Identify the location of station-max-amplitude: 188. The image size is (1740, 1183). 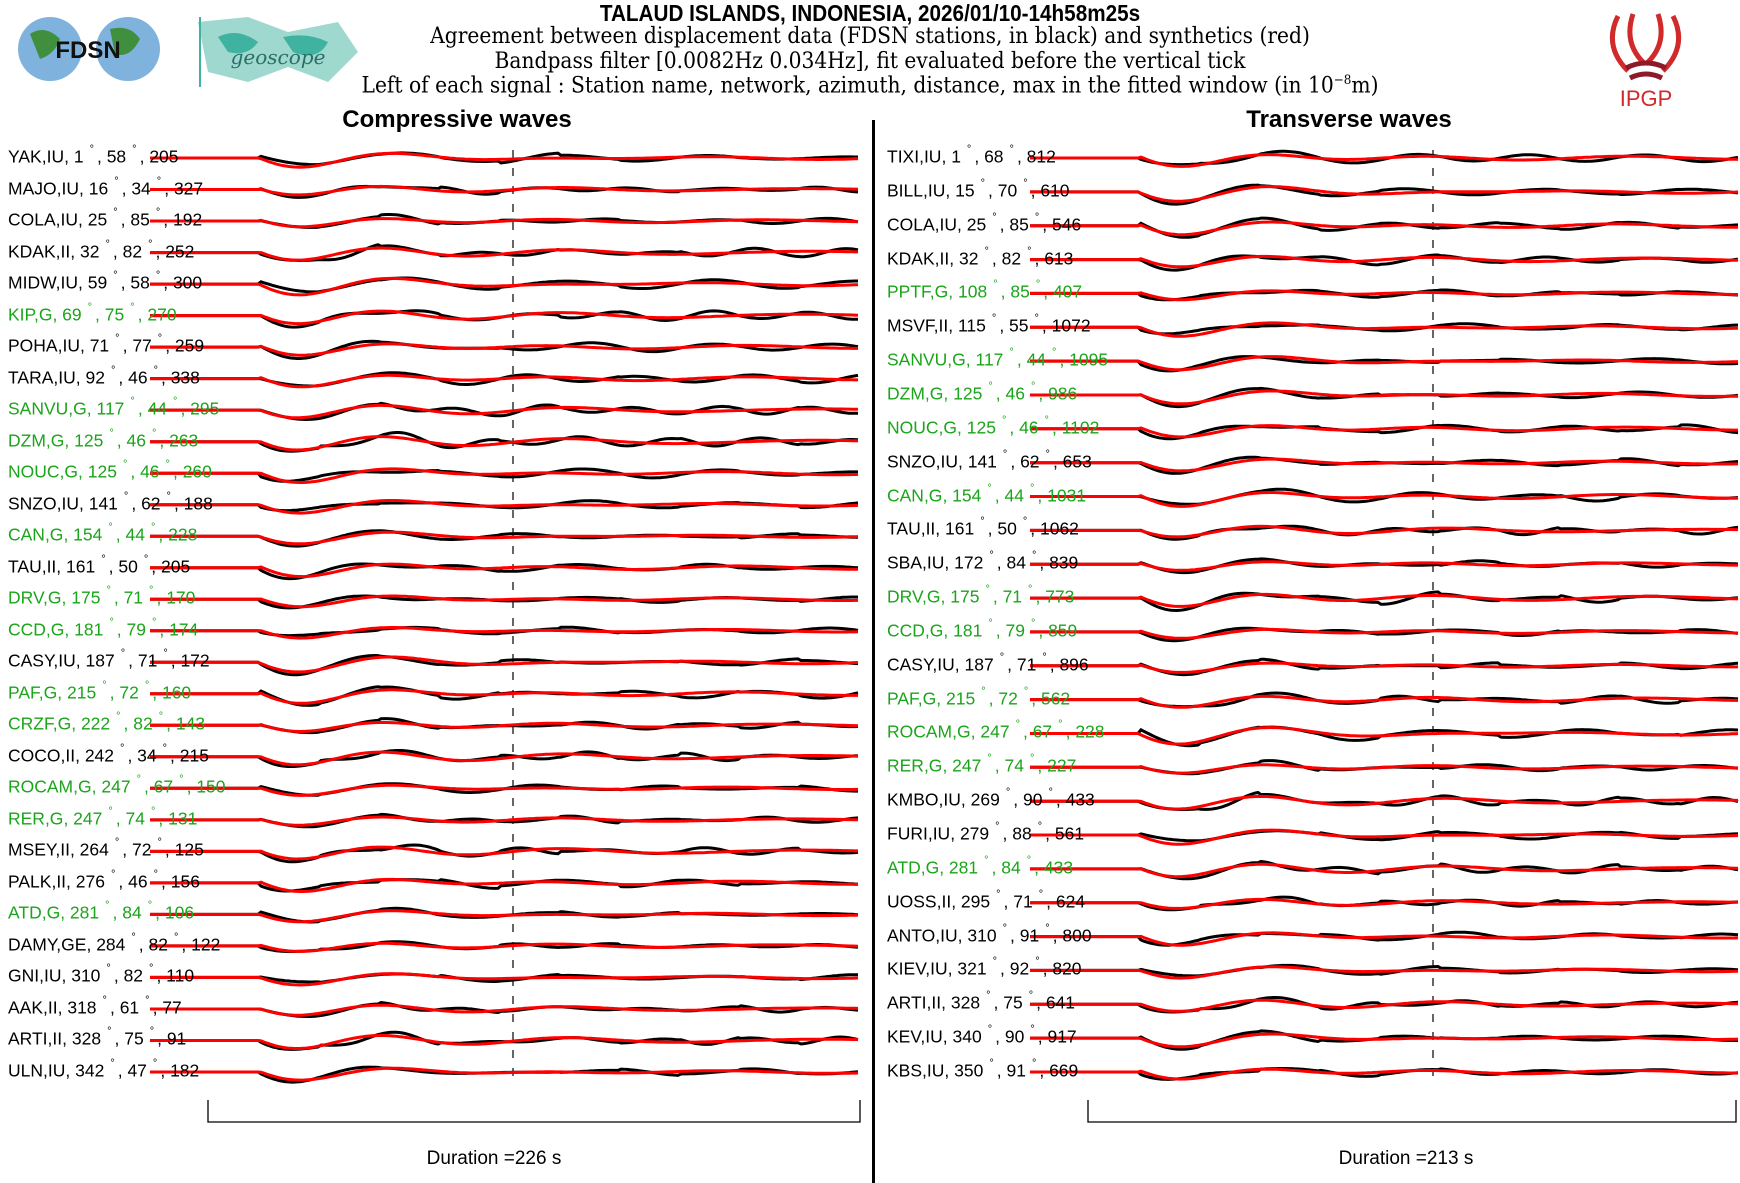
(198, 503).